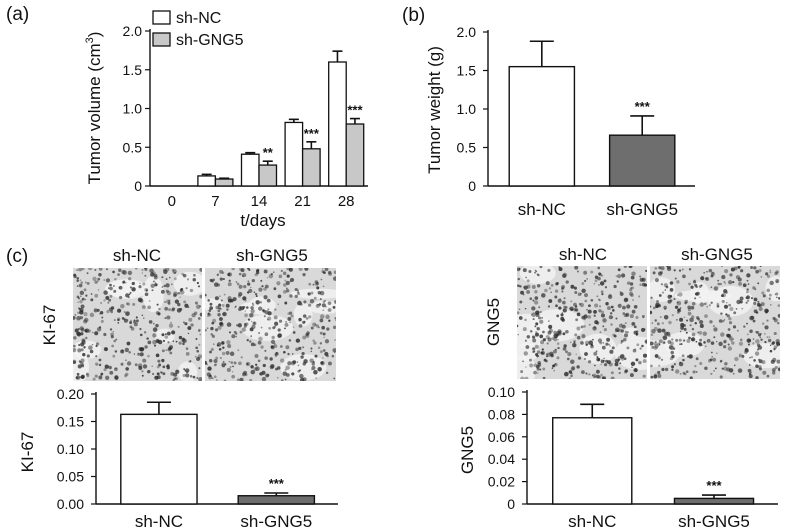 The image size is (800, 531). What do you see at coordinates (467, 450) in the screenshot?
I see `c-gng5-y-axis-label: GNG5` at bounding box center [467, 450].